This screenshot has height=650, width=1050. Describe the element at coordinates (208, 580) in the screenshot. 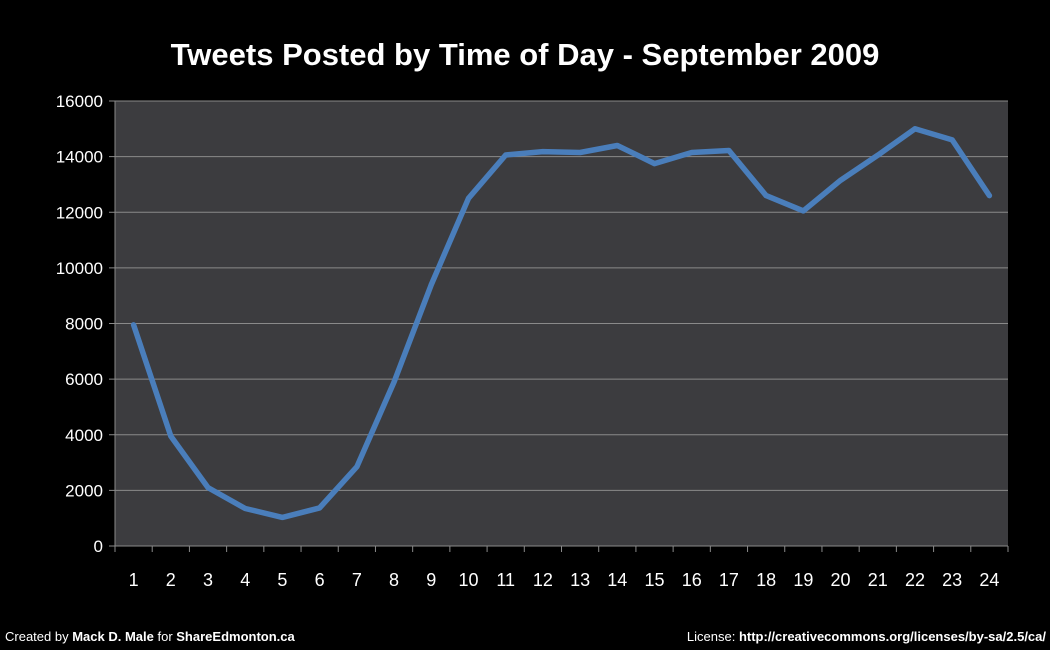

I see `x-tick-label: 3` at that location.